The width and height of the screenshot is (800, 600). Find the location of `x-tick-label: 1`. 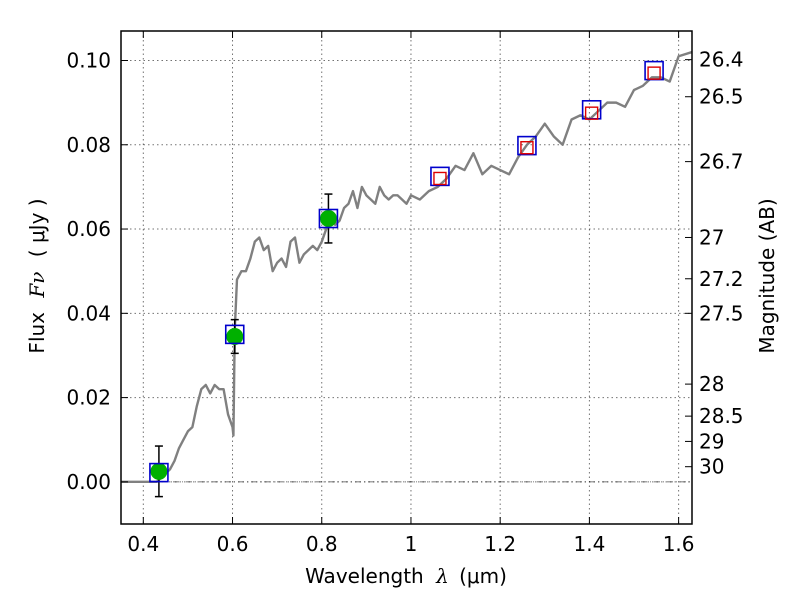

x-tick-label: 1 is located at coordinates (411, 544).